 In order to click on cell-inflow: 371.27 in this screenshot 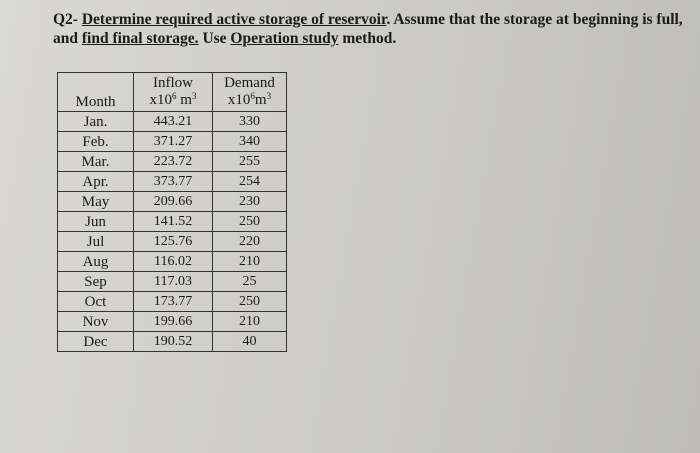, I will do `click(173, 141)`.